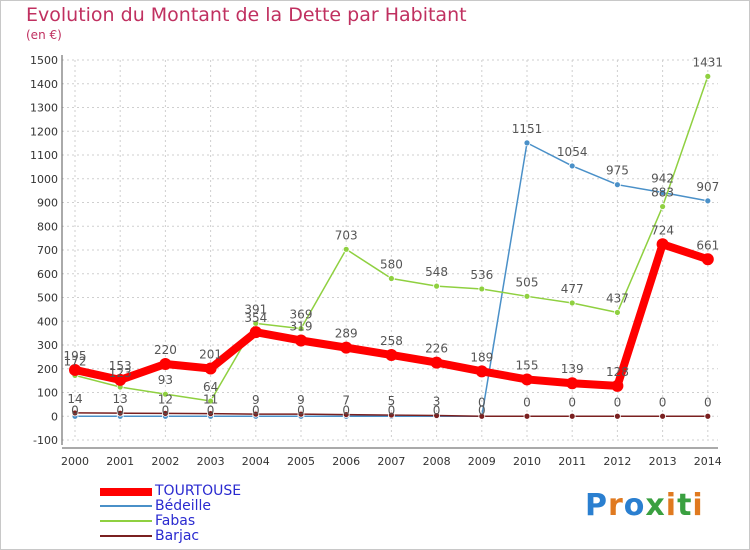 This screenshot has width=750, height=550. What do you see at coordinates (177, 536) in the screenshot?
I see `legend-label: Barjac` at bounding box center [177, 536].